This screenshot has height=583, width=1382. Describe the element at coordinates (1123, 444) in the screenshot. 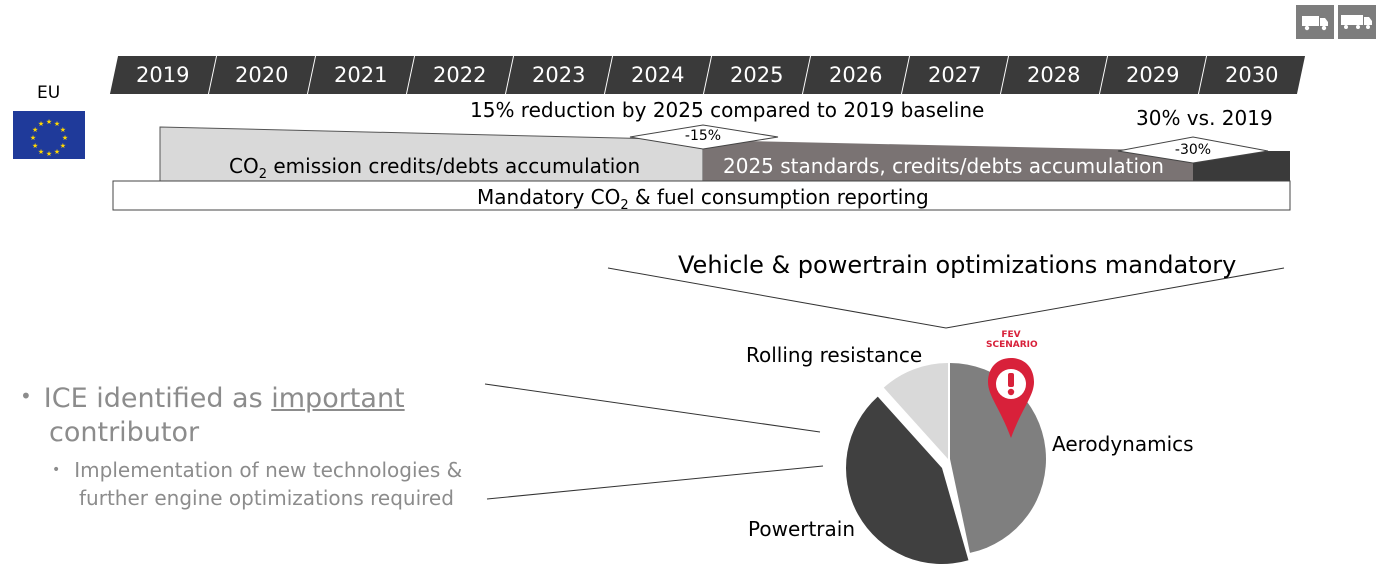

I see `aerodynamics-label: Aerodynamics` at that location.